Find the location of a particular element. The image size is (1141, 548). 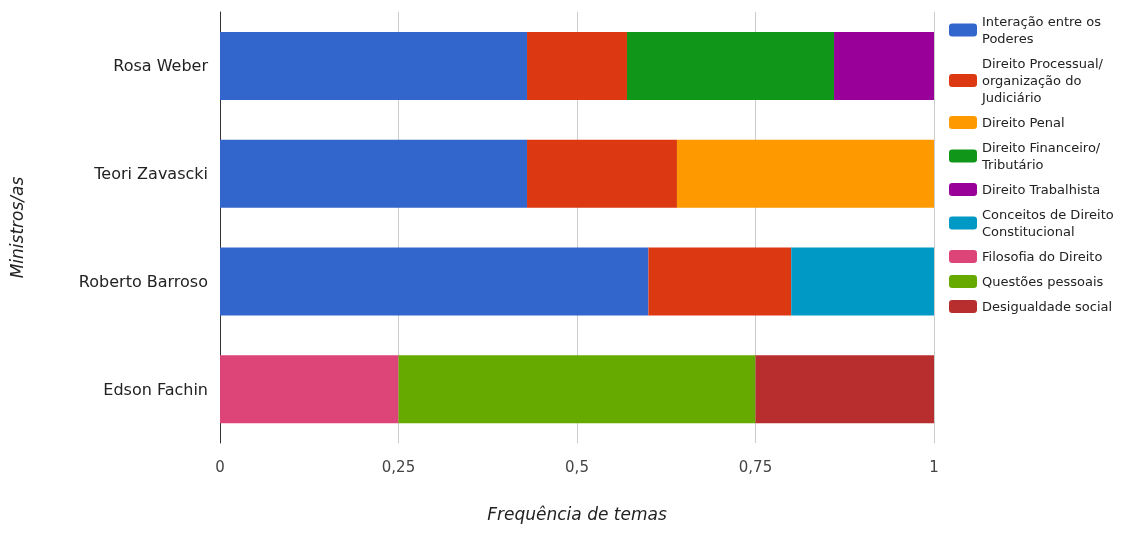

legend-label: Direito Financeiro/ Tributário is located at coordinates (1043, 156).